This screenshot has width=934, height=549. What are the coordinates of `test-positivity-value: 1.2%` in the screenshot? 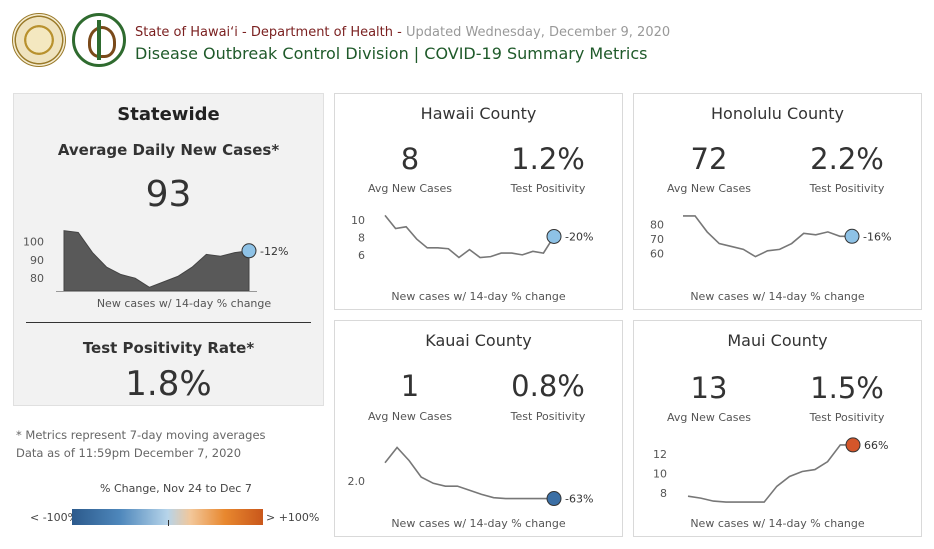 It's located at (548, 159).